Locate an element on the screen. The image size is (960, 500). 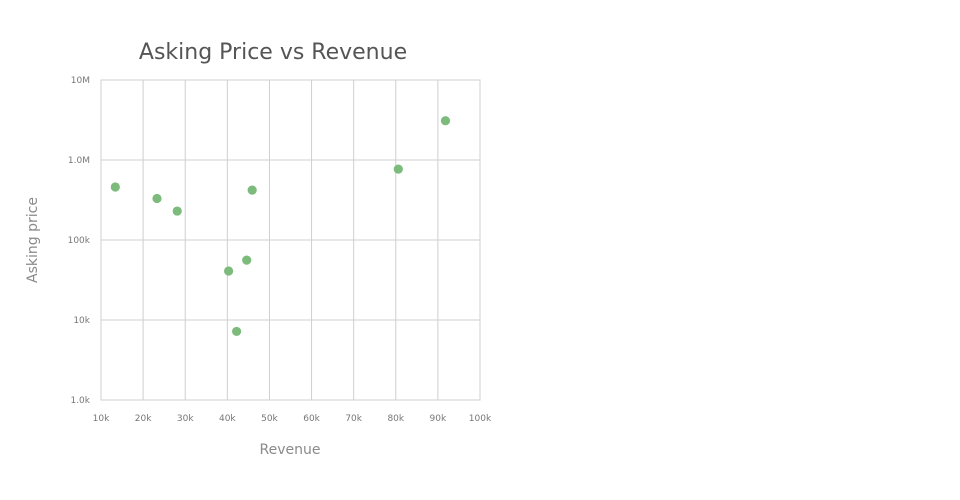
x-tick-label: 80k is located at coordinates (395, 419).